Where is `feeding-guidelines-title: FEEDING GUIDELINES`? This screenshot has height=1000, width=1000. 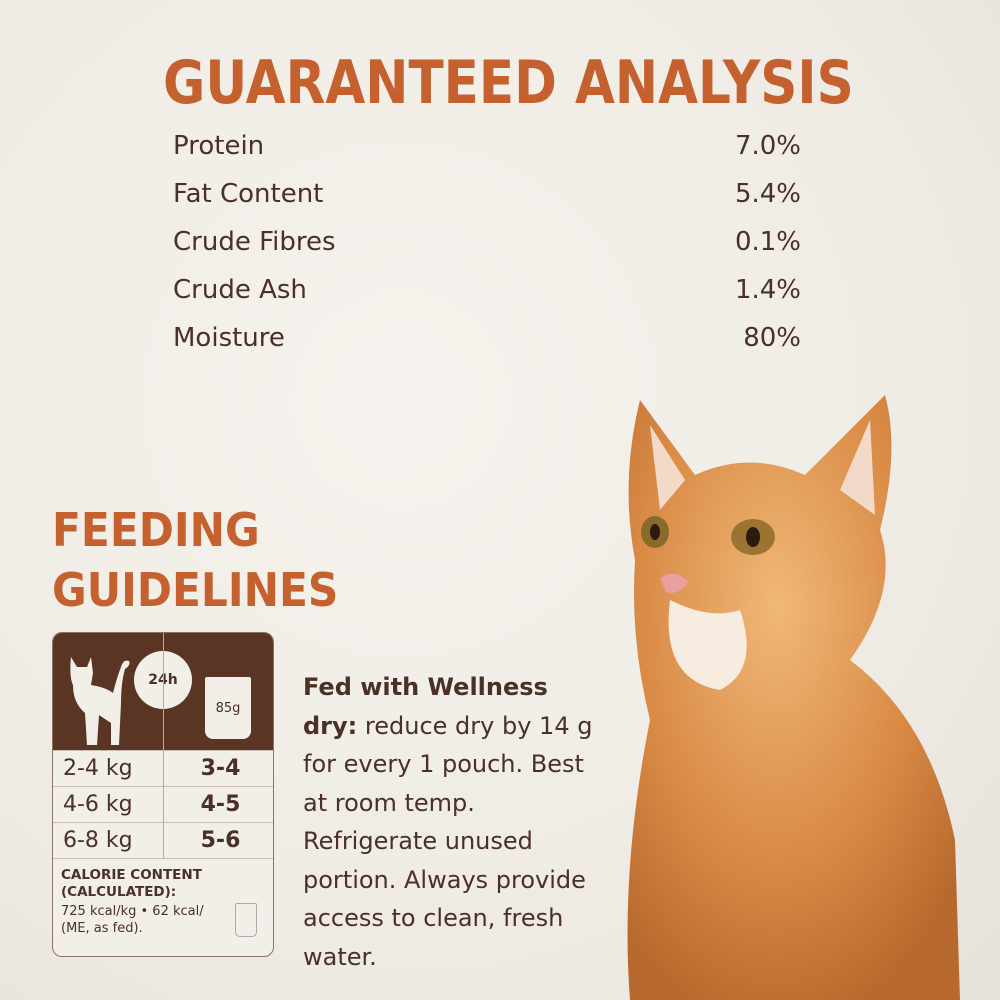 feeding-guidelines-title: FEEDING GUIDELINES is located at coordinates (195, 560).